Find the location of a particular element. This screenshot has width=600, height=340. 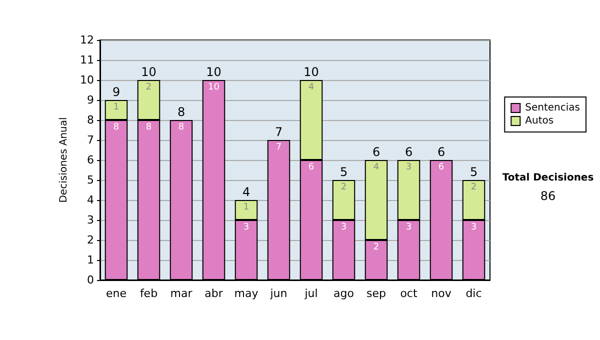

y-tick-label: 0 is located at coordinates (90, 280).